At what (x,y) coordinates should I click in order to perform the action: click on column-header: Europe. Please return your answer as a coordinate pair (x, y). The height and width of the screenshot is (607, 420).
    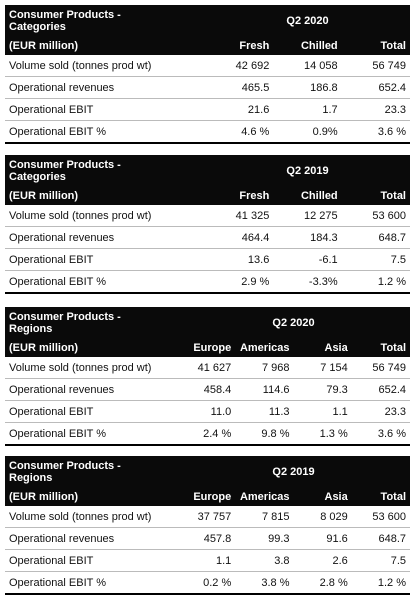
    Looking at the image, I should click on (206, 497).